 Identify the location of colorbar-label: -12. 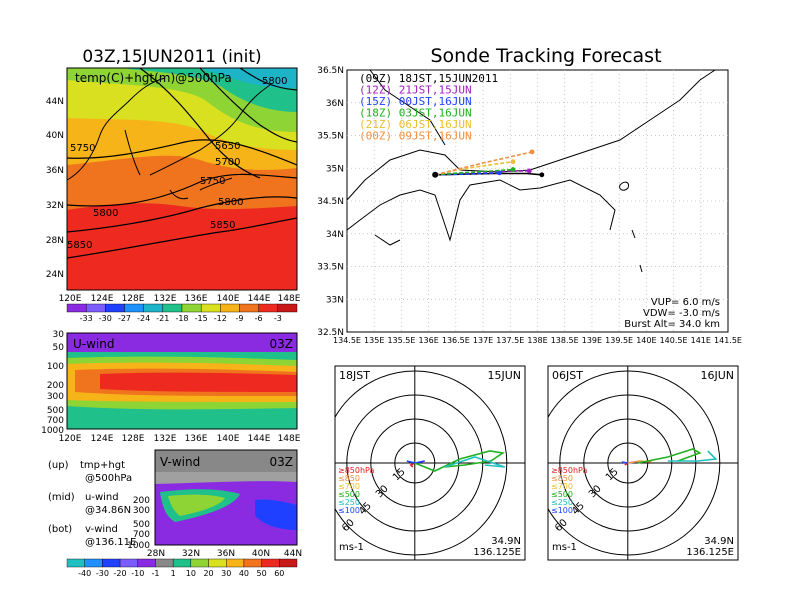
(220, 318).